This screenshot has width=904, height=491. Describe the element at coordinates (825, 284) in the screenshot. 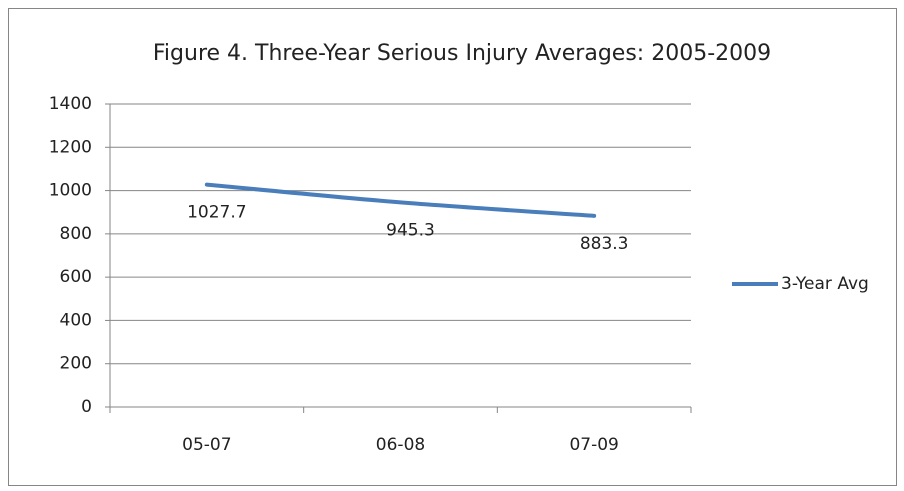

I see `legend-label: 3-Year Avg` at that location.